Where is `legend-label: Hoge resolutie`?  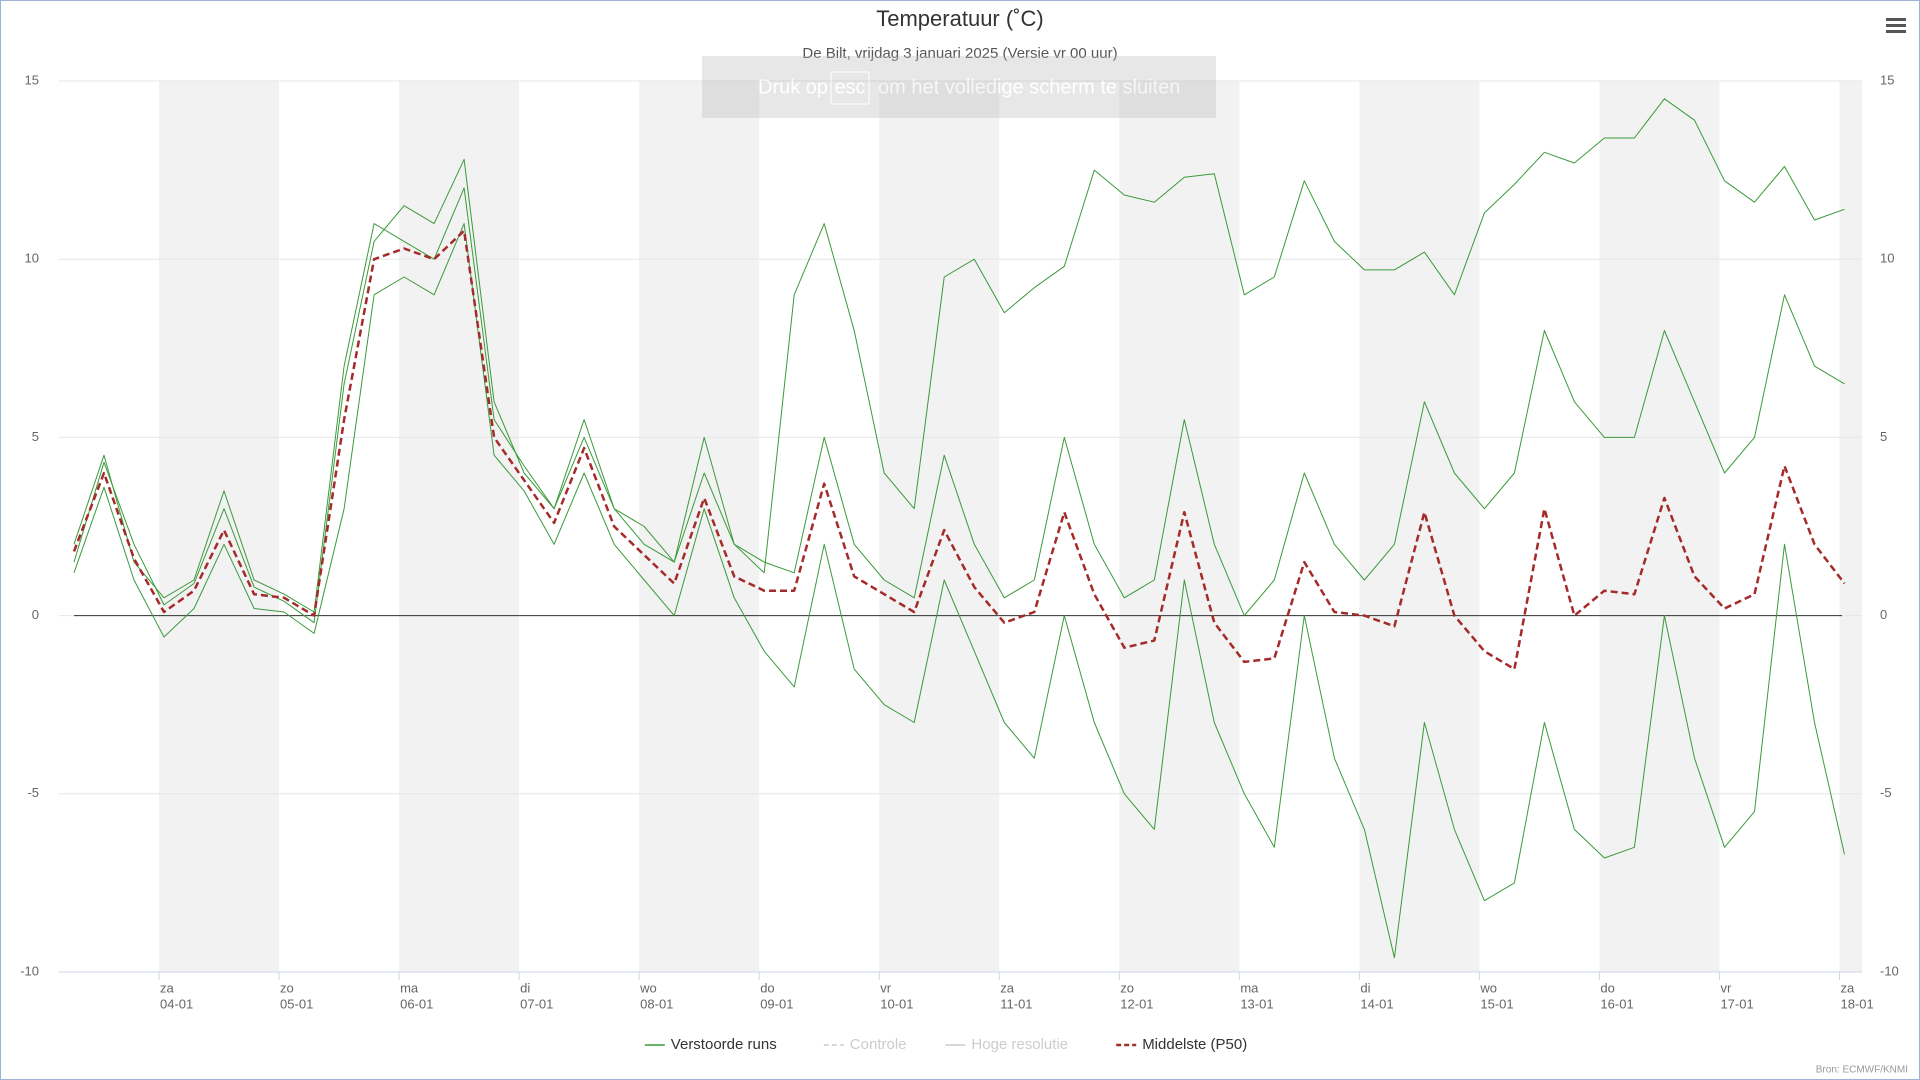 legend-label: Hoge resolutie is located at coordinates (1019, 1044).